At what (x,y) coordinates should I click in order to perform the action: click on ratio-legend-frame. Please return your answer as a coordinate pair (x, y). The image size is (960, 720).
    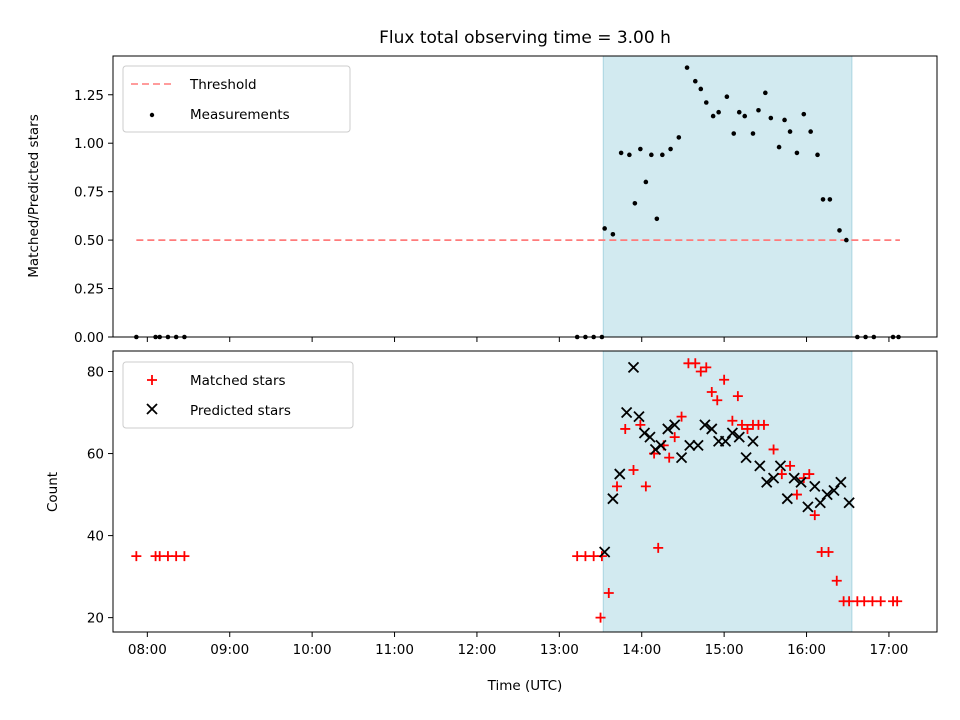
    Looking at the image, I should click on (236, 99).